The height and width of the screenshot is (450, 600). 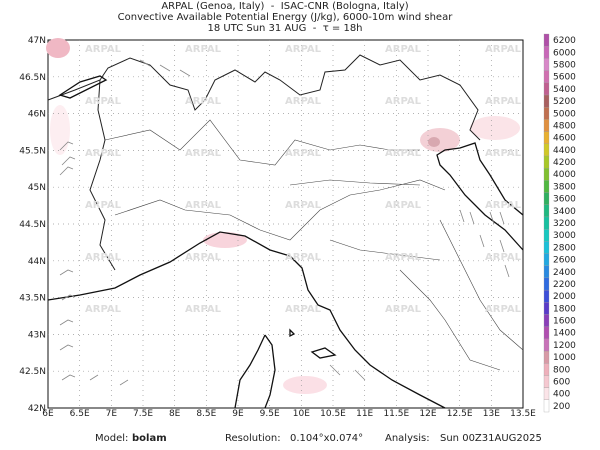 I want to click on lat-label: 46.5N, so click(x=32, y=78).